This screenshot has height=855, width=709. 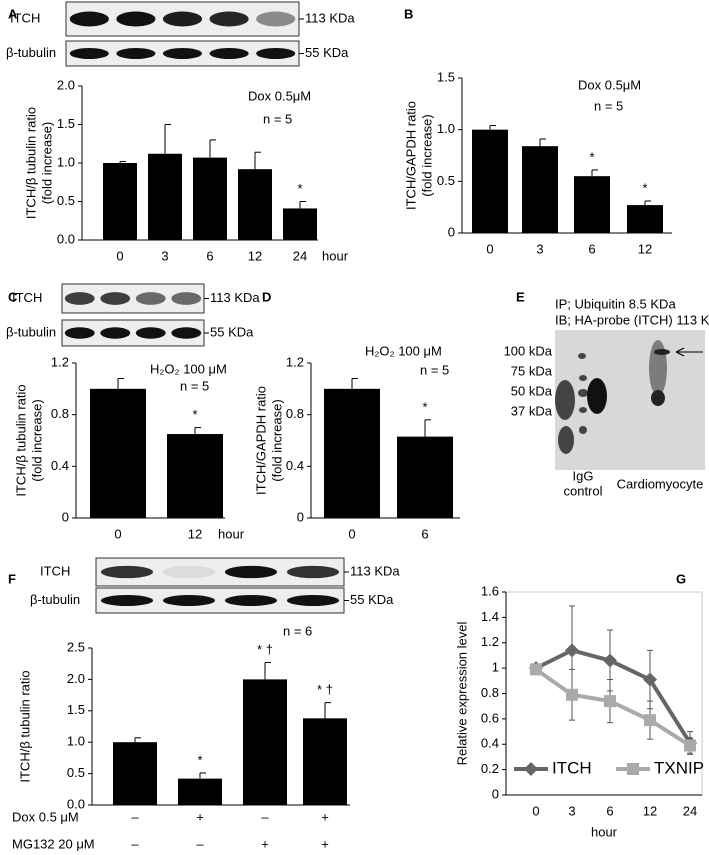 What do you see at coordinates (572, 767) in the screenshot?
I see `legend-label: ITCH` at bounding box center [572, 767].